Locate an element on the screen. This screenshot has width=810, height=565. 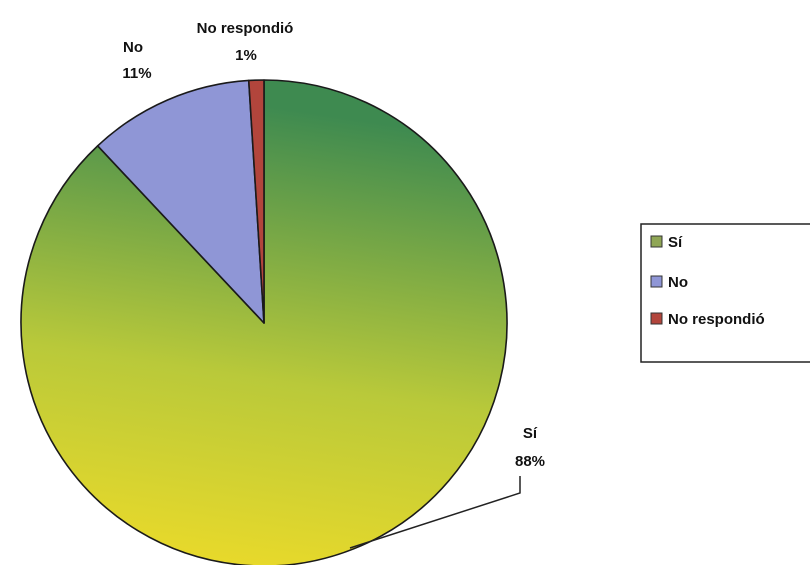
legend-label-no-respondio: No respondió is located at coordinates (716, 319).